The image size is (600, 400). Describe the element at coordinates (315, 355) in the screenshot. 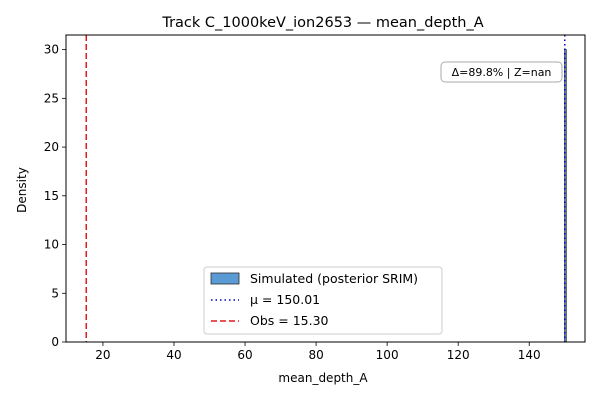

I see `x-tick-label: 80` at that location.